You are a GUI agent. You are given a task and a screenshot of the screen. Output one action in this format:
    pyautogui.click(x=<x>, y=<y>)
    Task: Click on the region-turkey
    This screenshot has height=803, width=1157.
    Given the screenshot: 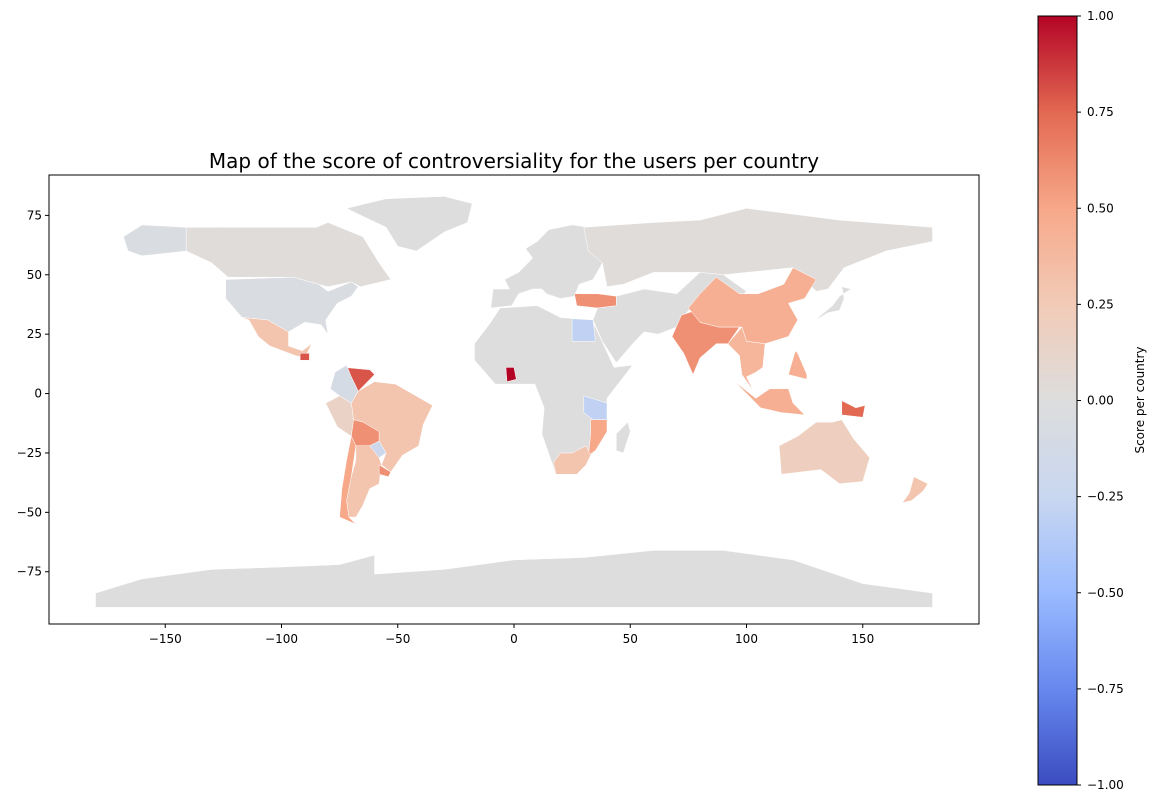 What is the action you would take?
    pyautogui.click(x=595, y=301)
    